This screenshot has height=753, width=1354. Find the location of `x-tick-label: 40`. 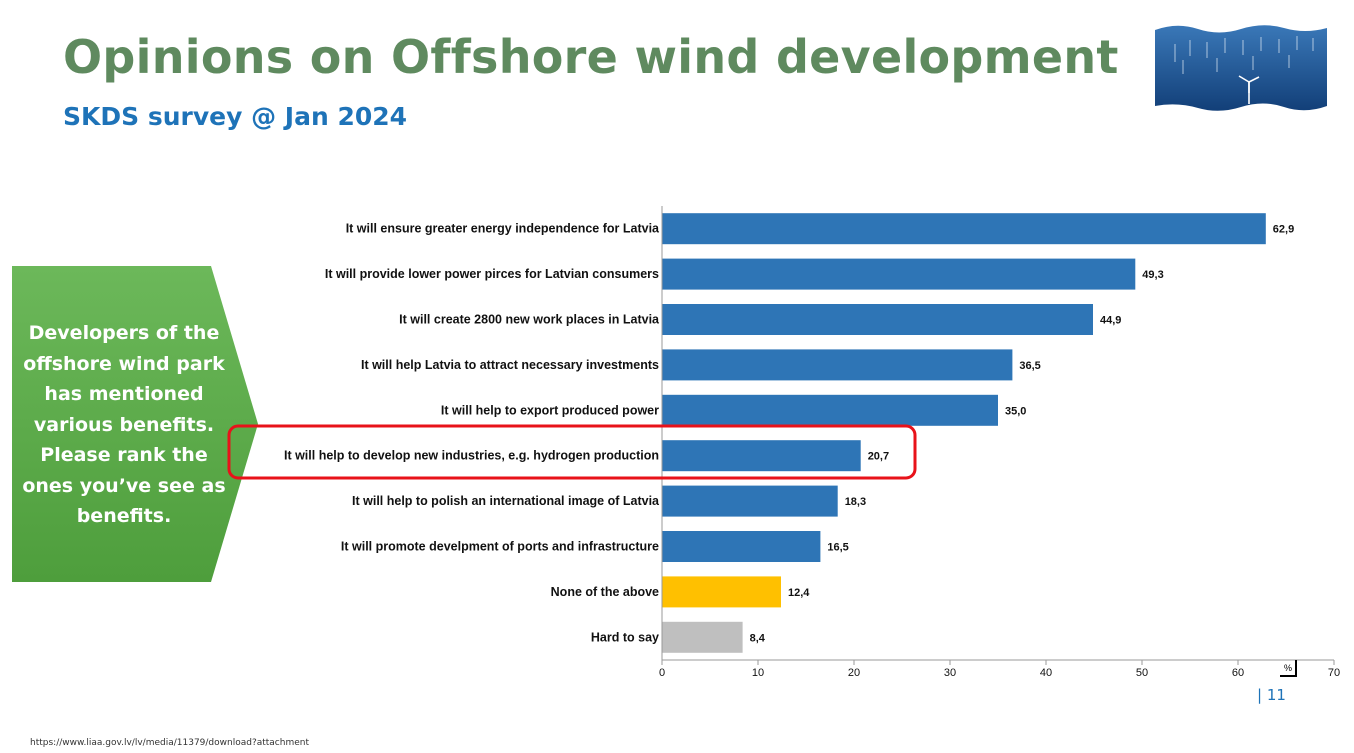

x-tick-label: 40 is located at coordinates (1046, 673).